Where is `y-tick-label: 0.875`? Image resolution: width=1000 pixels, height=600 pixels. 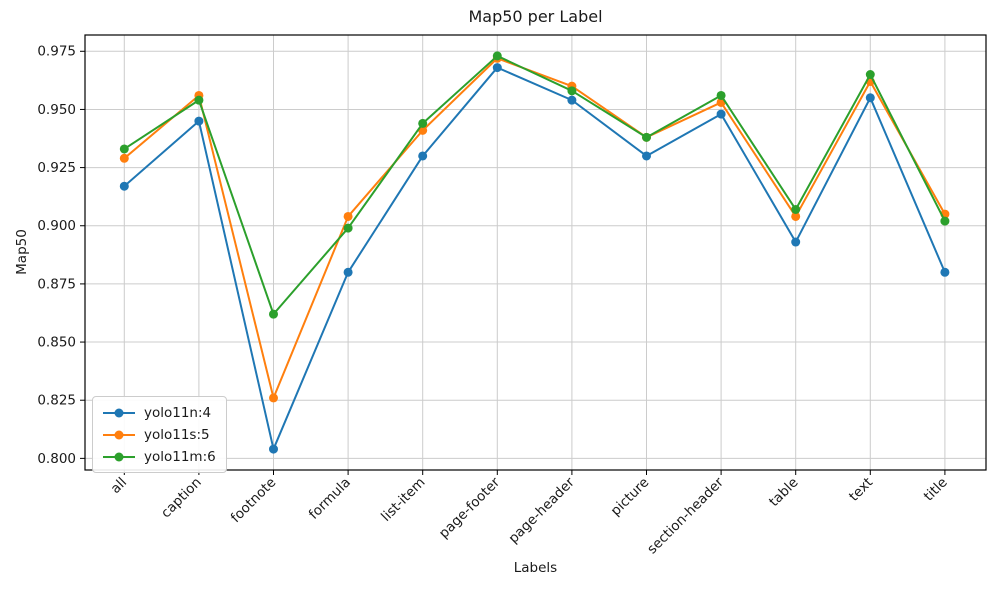
y-tick-label: 0.875 is located at coordinates (56, 284).